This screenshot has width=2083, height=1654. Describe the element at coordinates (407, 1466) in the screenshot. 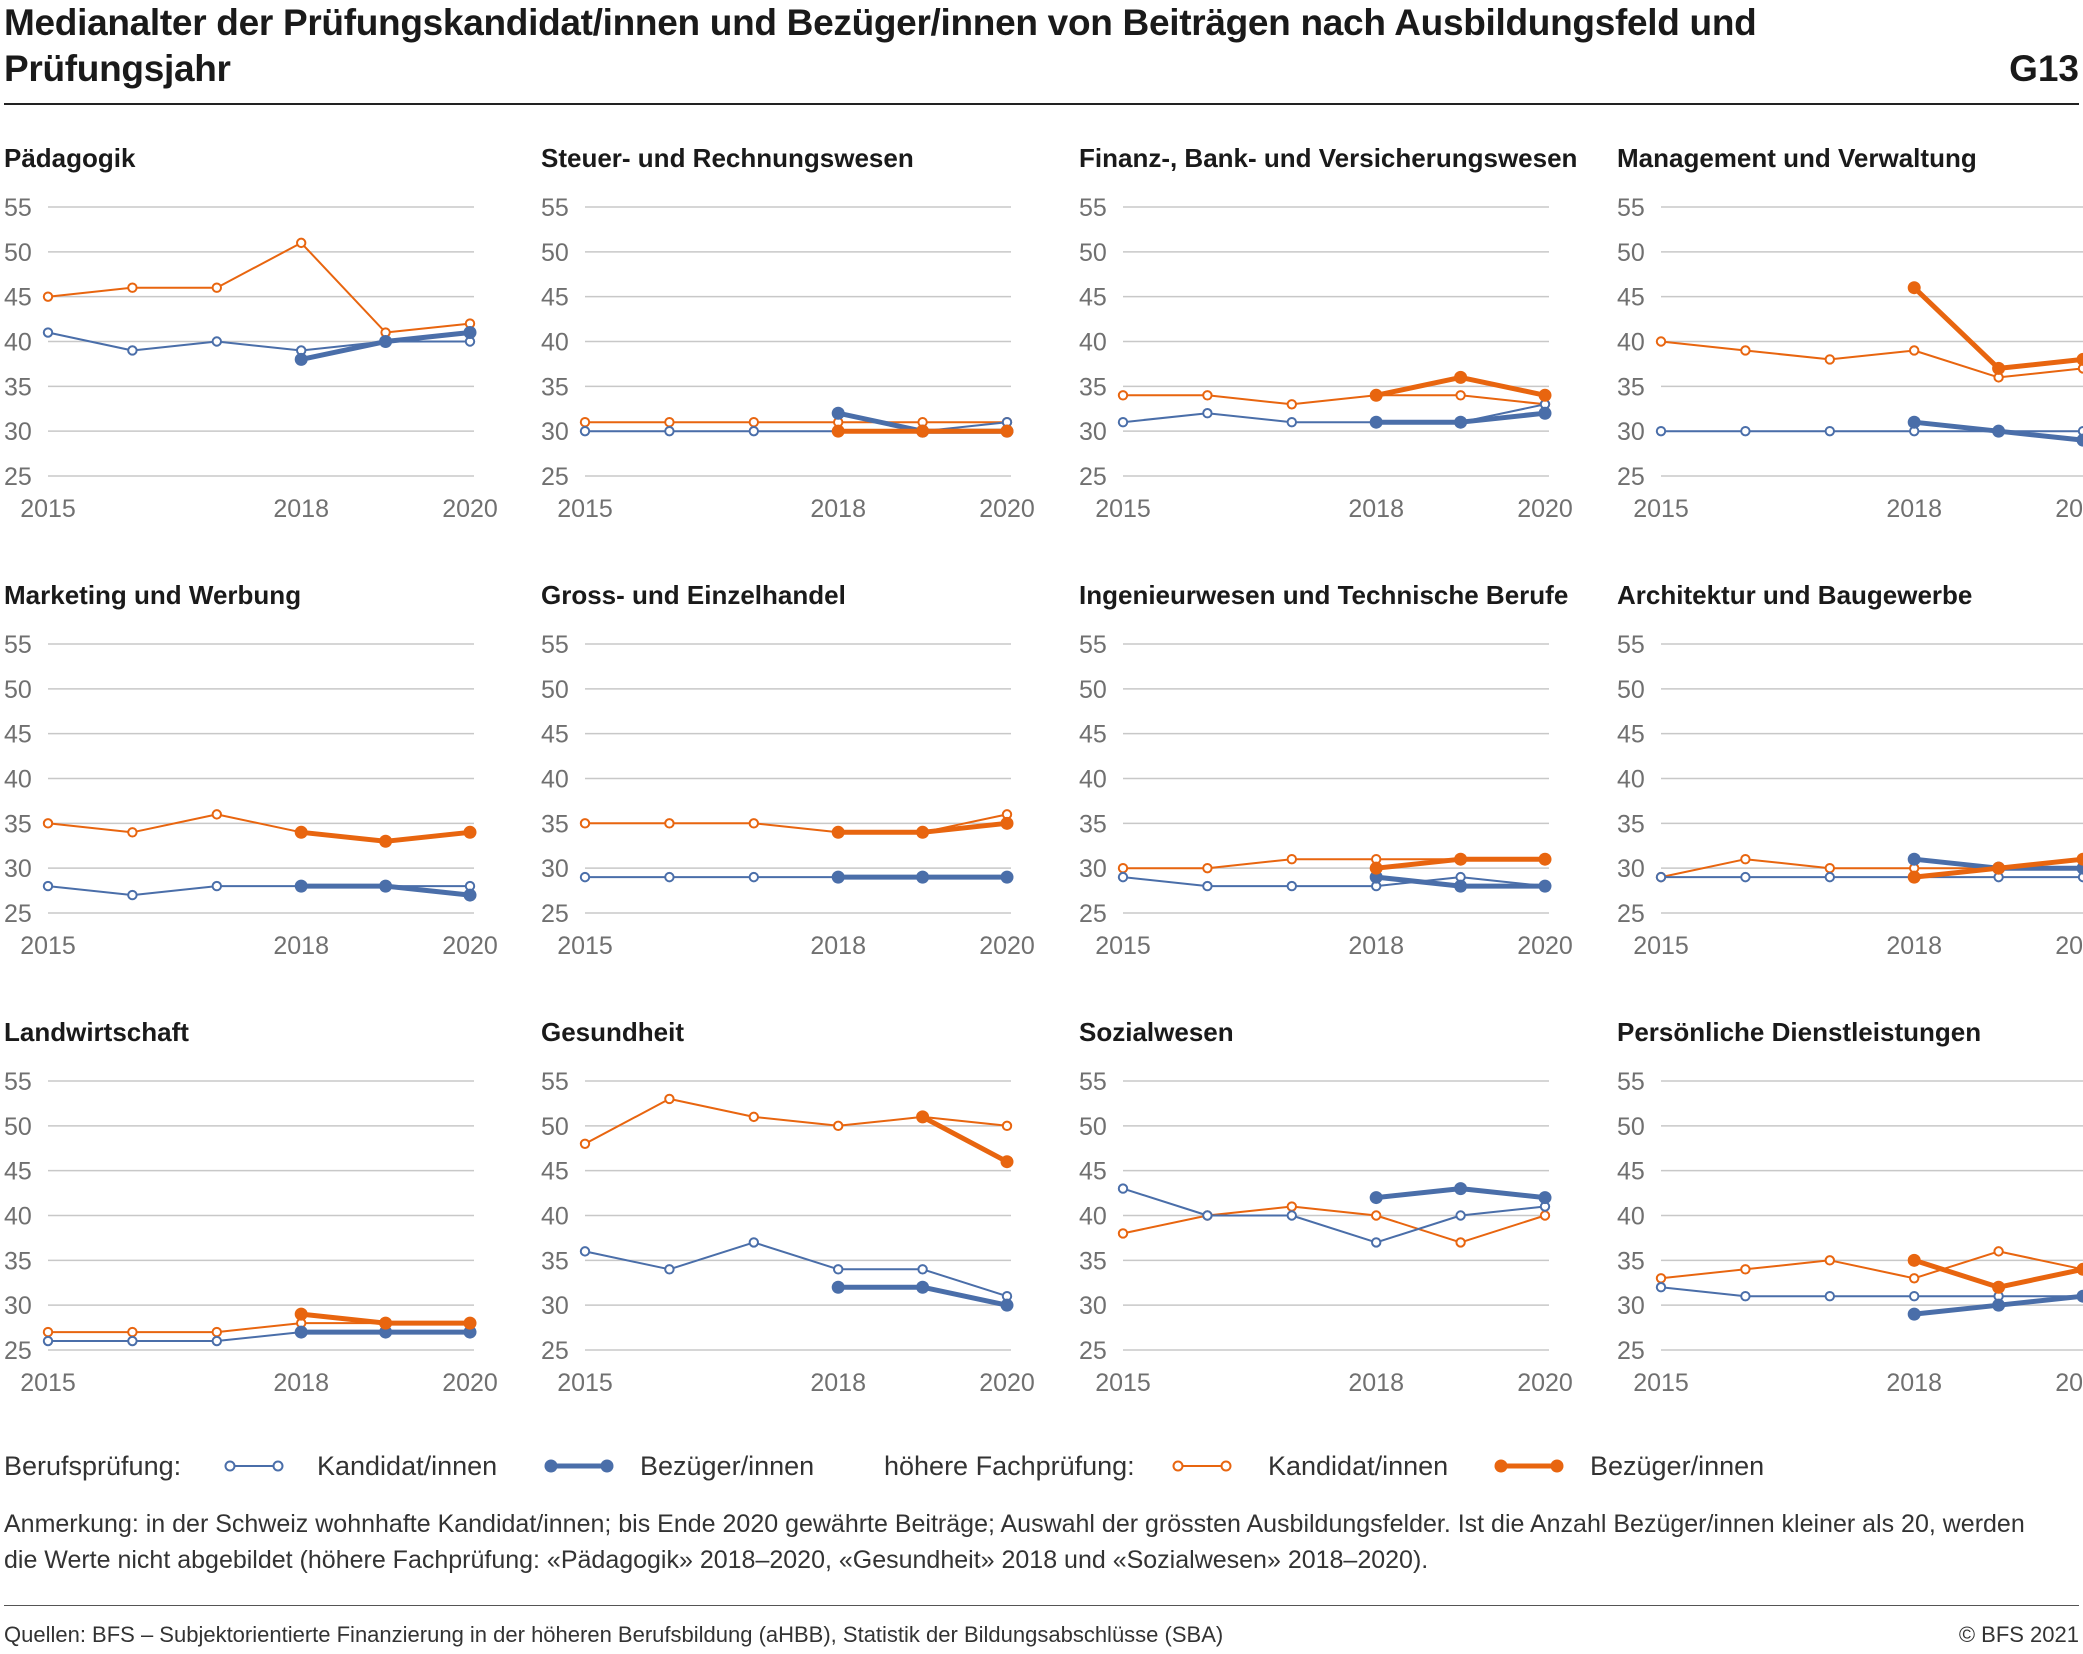

I see `legend-bp-kand-label: Kandidat/innen` at that location.